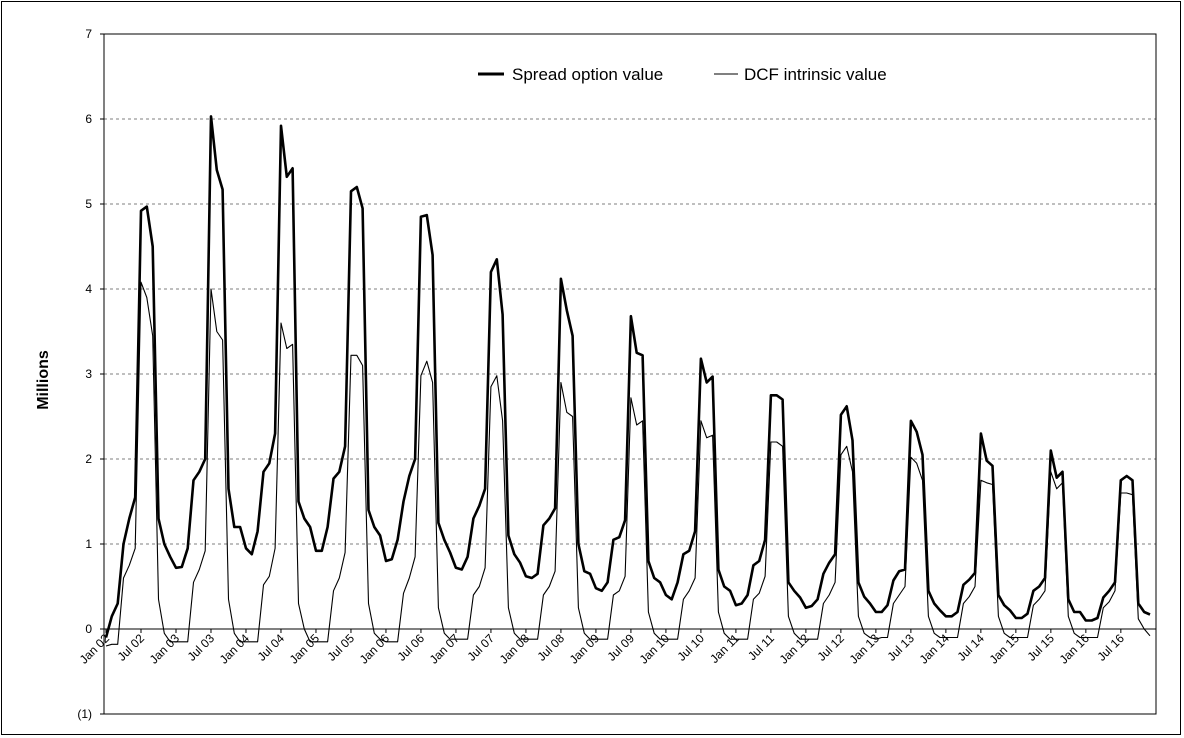 This screenshot has height=738, width=1184. What do you see at coordinates (587, 74) in the screenshot?
I see `legend-label-spread-option: Spread option value` at bounding box center [587, 74].